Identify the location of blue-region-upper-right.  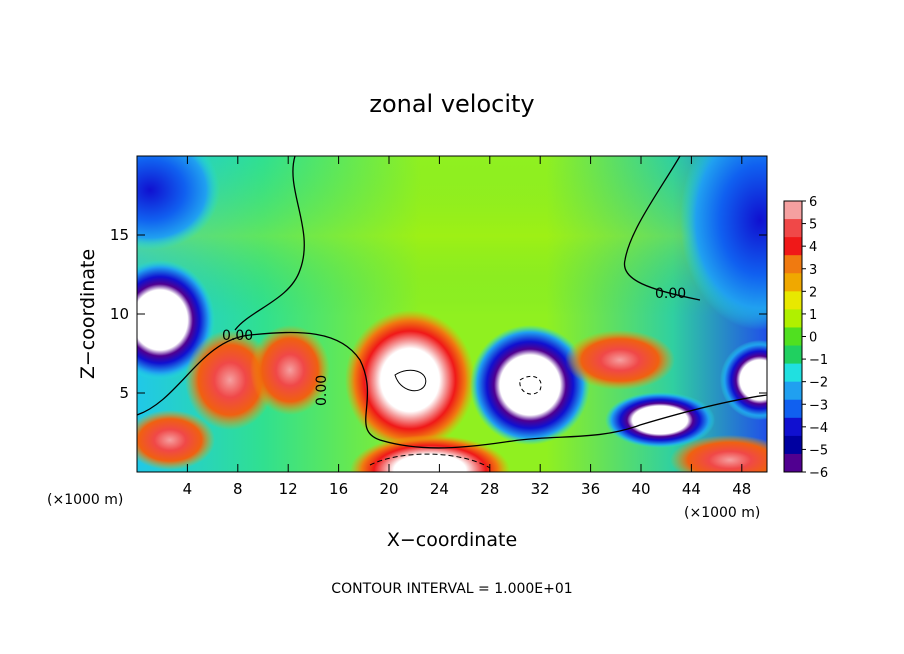
(723, 243).